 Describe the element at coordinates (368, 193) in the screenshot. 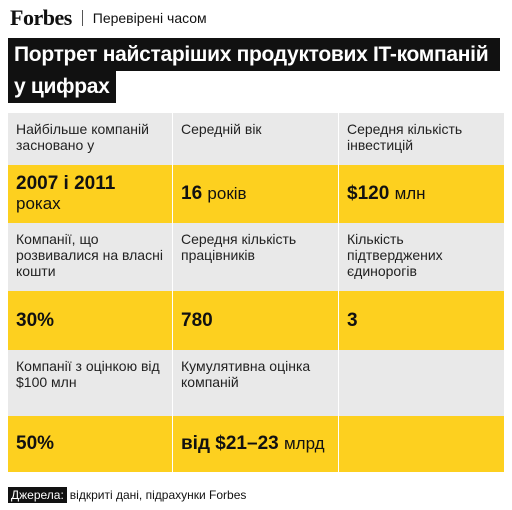

I see `value: $120` at that location.